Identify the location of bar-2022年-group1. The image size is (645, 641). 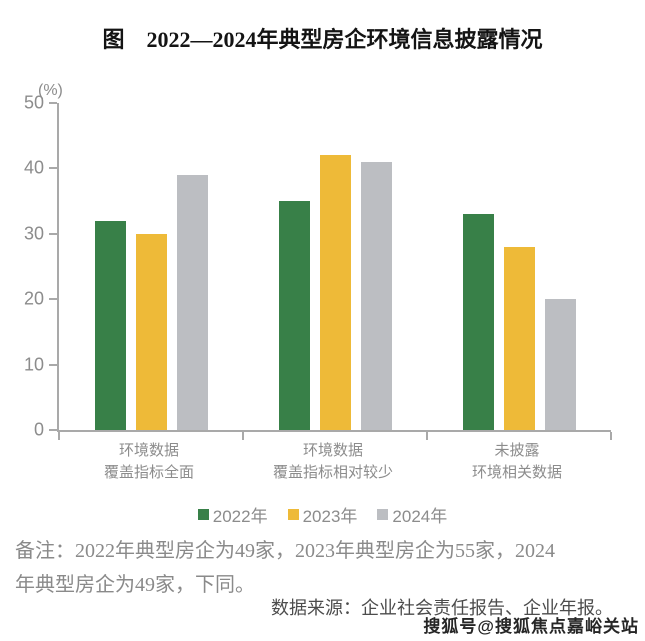
(110, 325).